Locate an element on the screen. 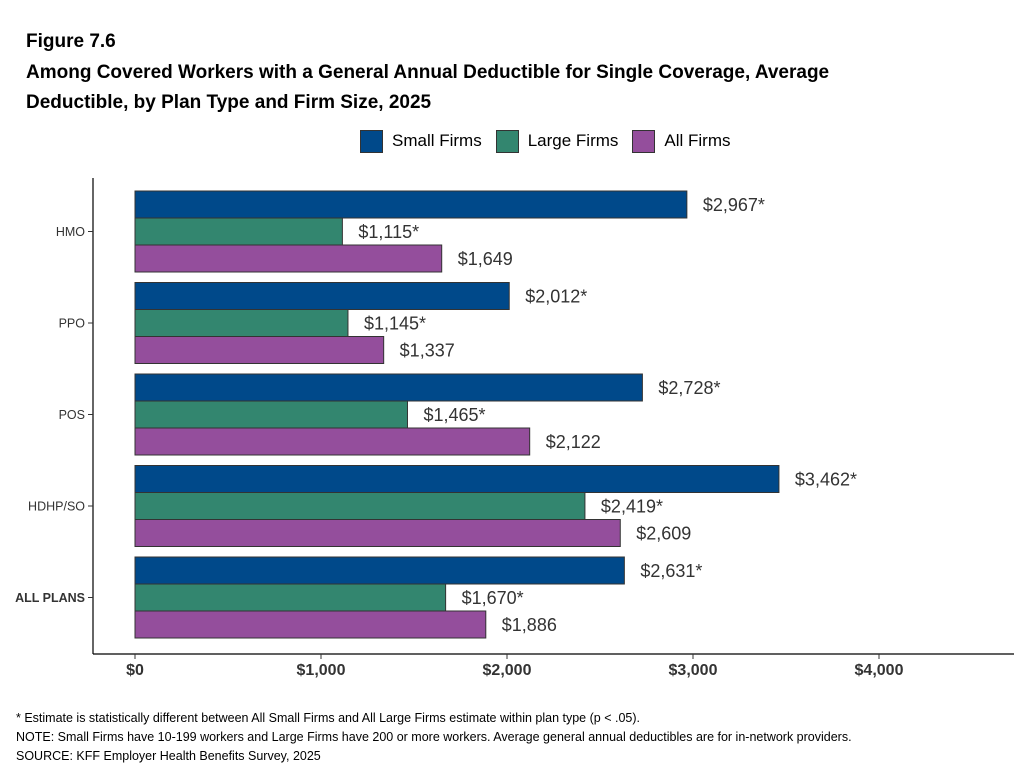 Image resolution: width=1023 pixels, height=770 pixels. data-label-small-firms: $3,462* is located at coordinates (826, 480).